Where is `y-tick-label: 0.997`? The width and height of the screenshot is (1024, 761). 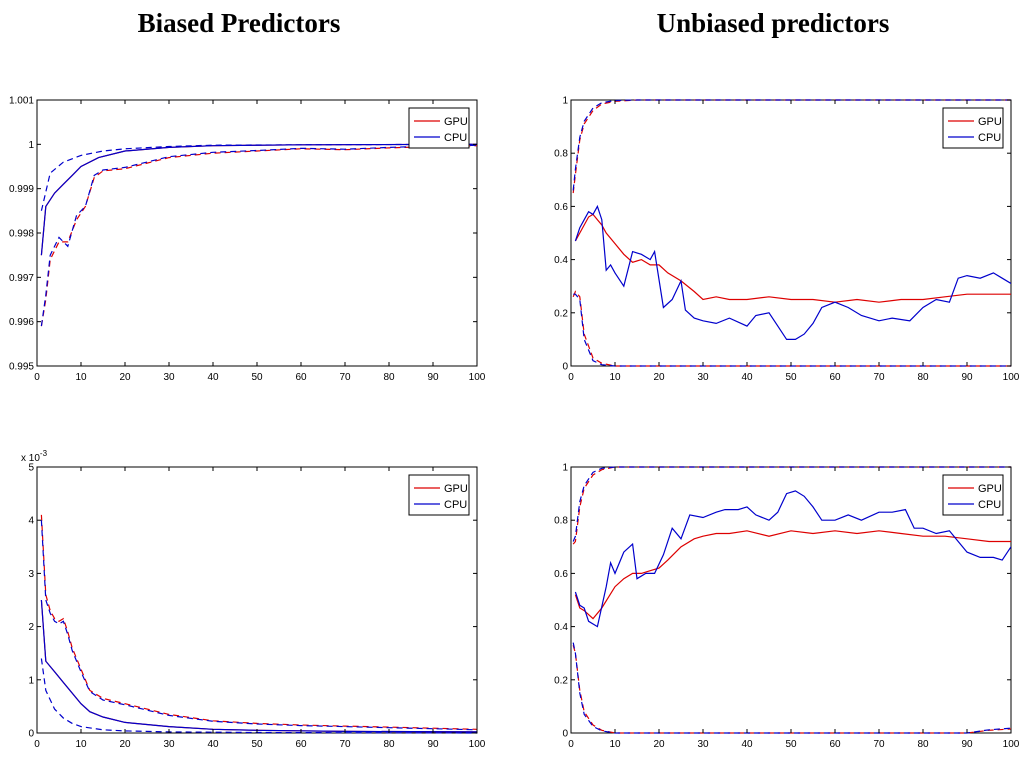 y-tick-label: 0.997 is located at coordinates (21, 278).